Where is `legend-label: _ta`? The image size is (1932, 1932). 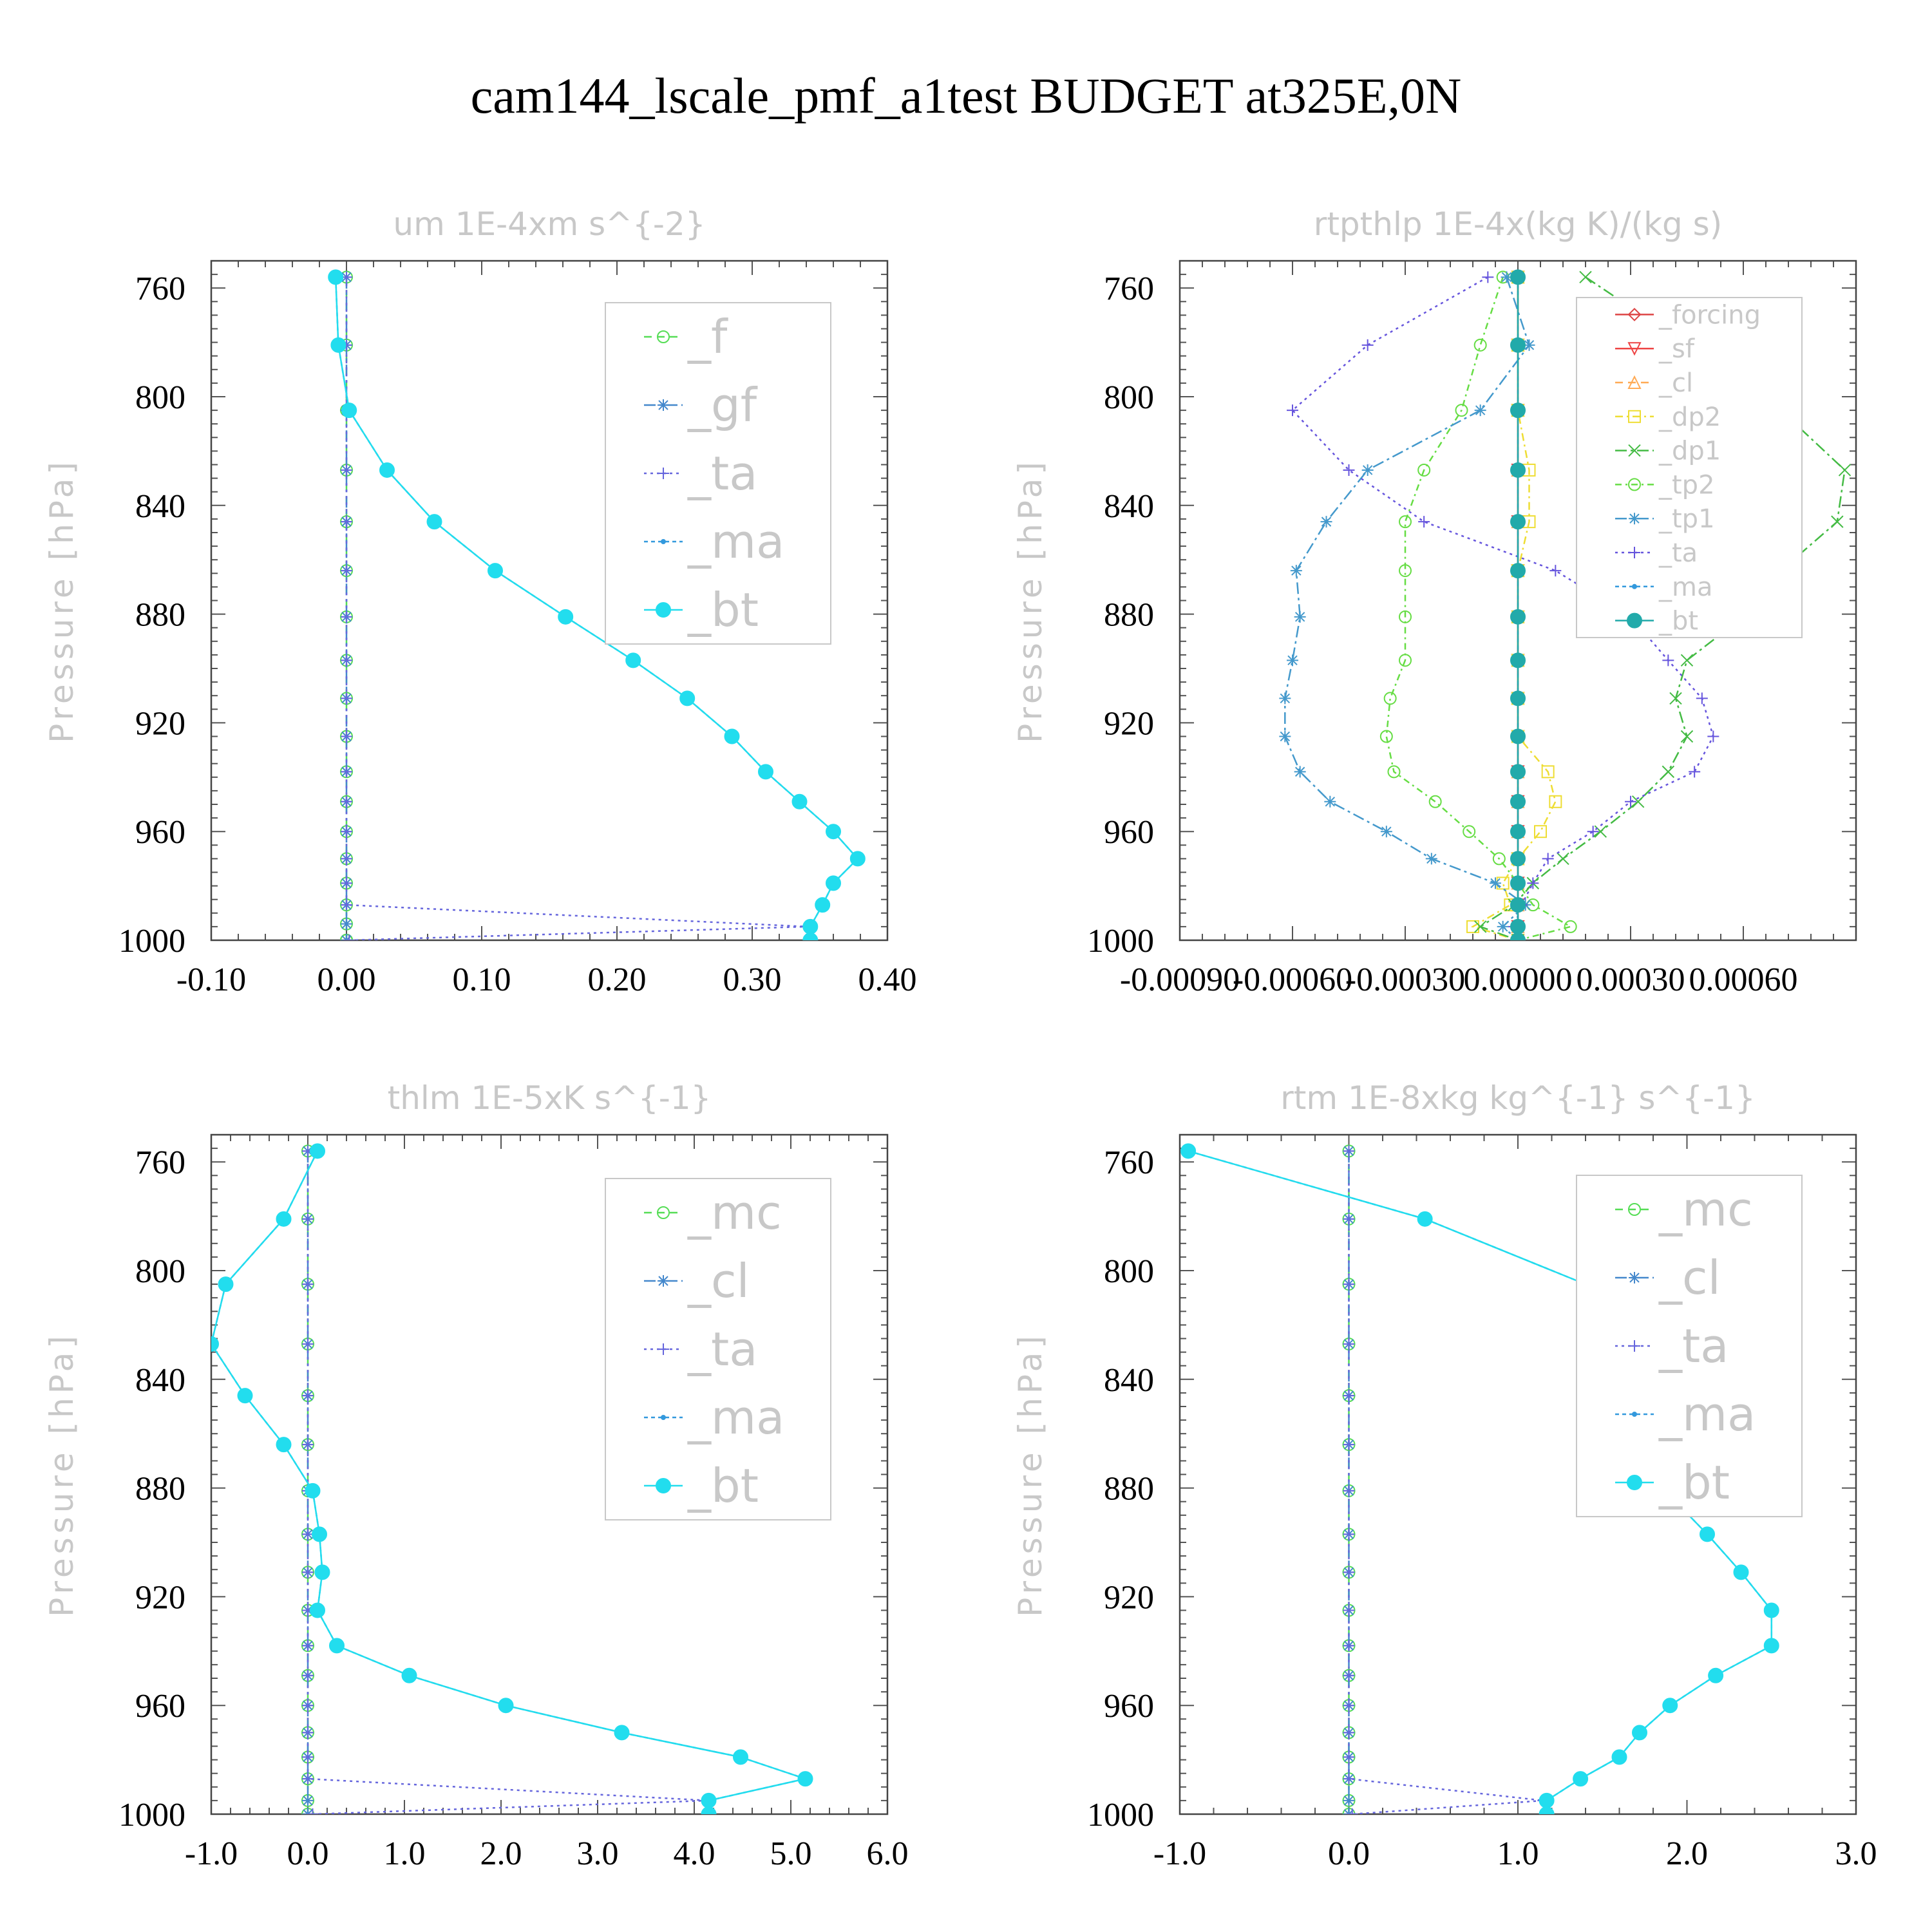 legend-label: _ta is located at coordinates (722, 1349).